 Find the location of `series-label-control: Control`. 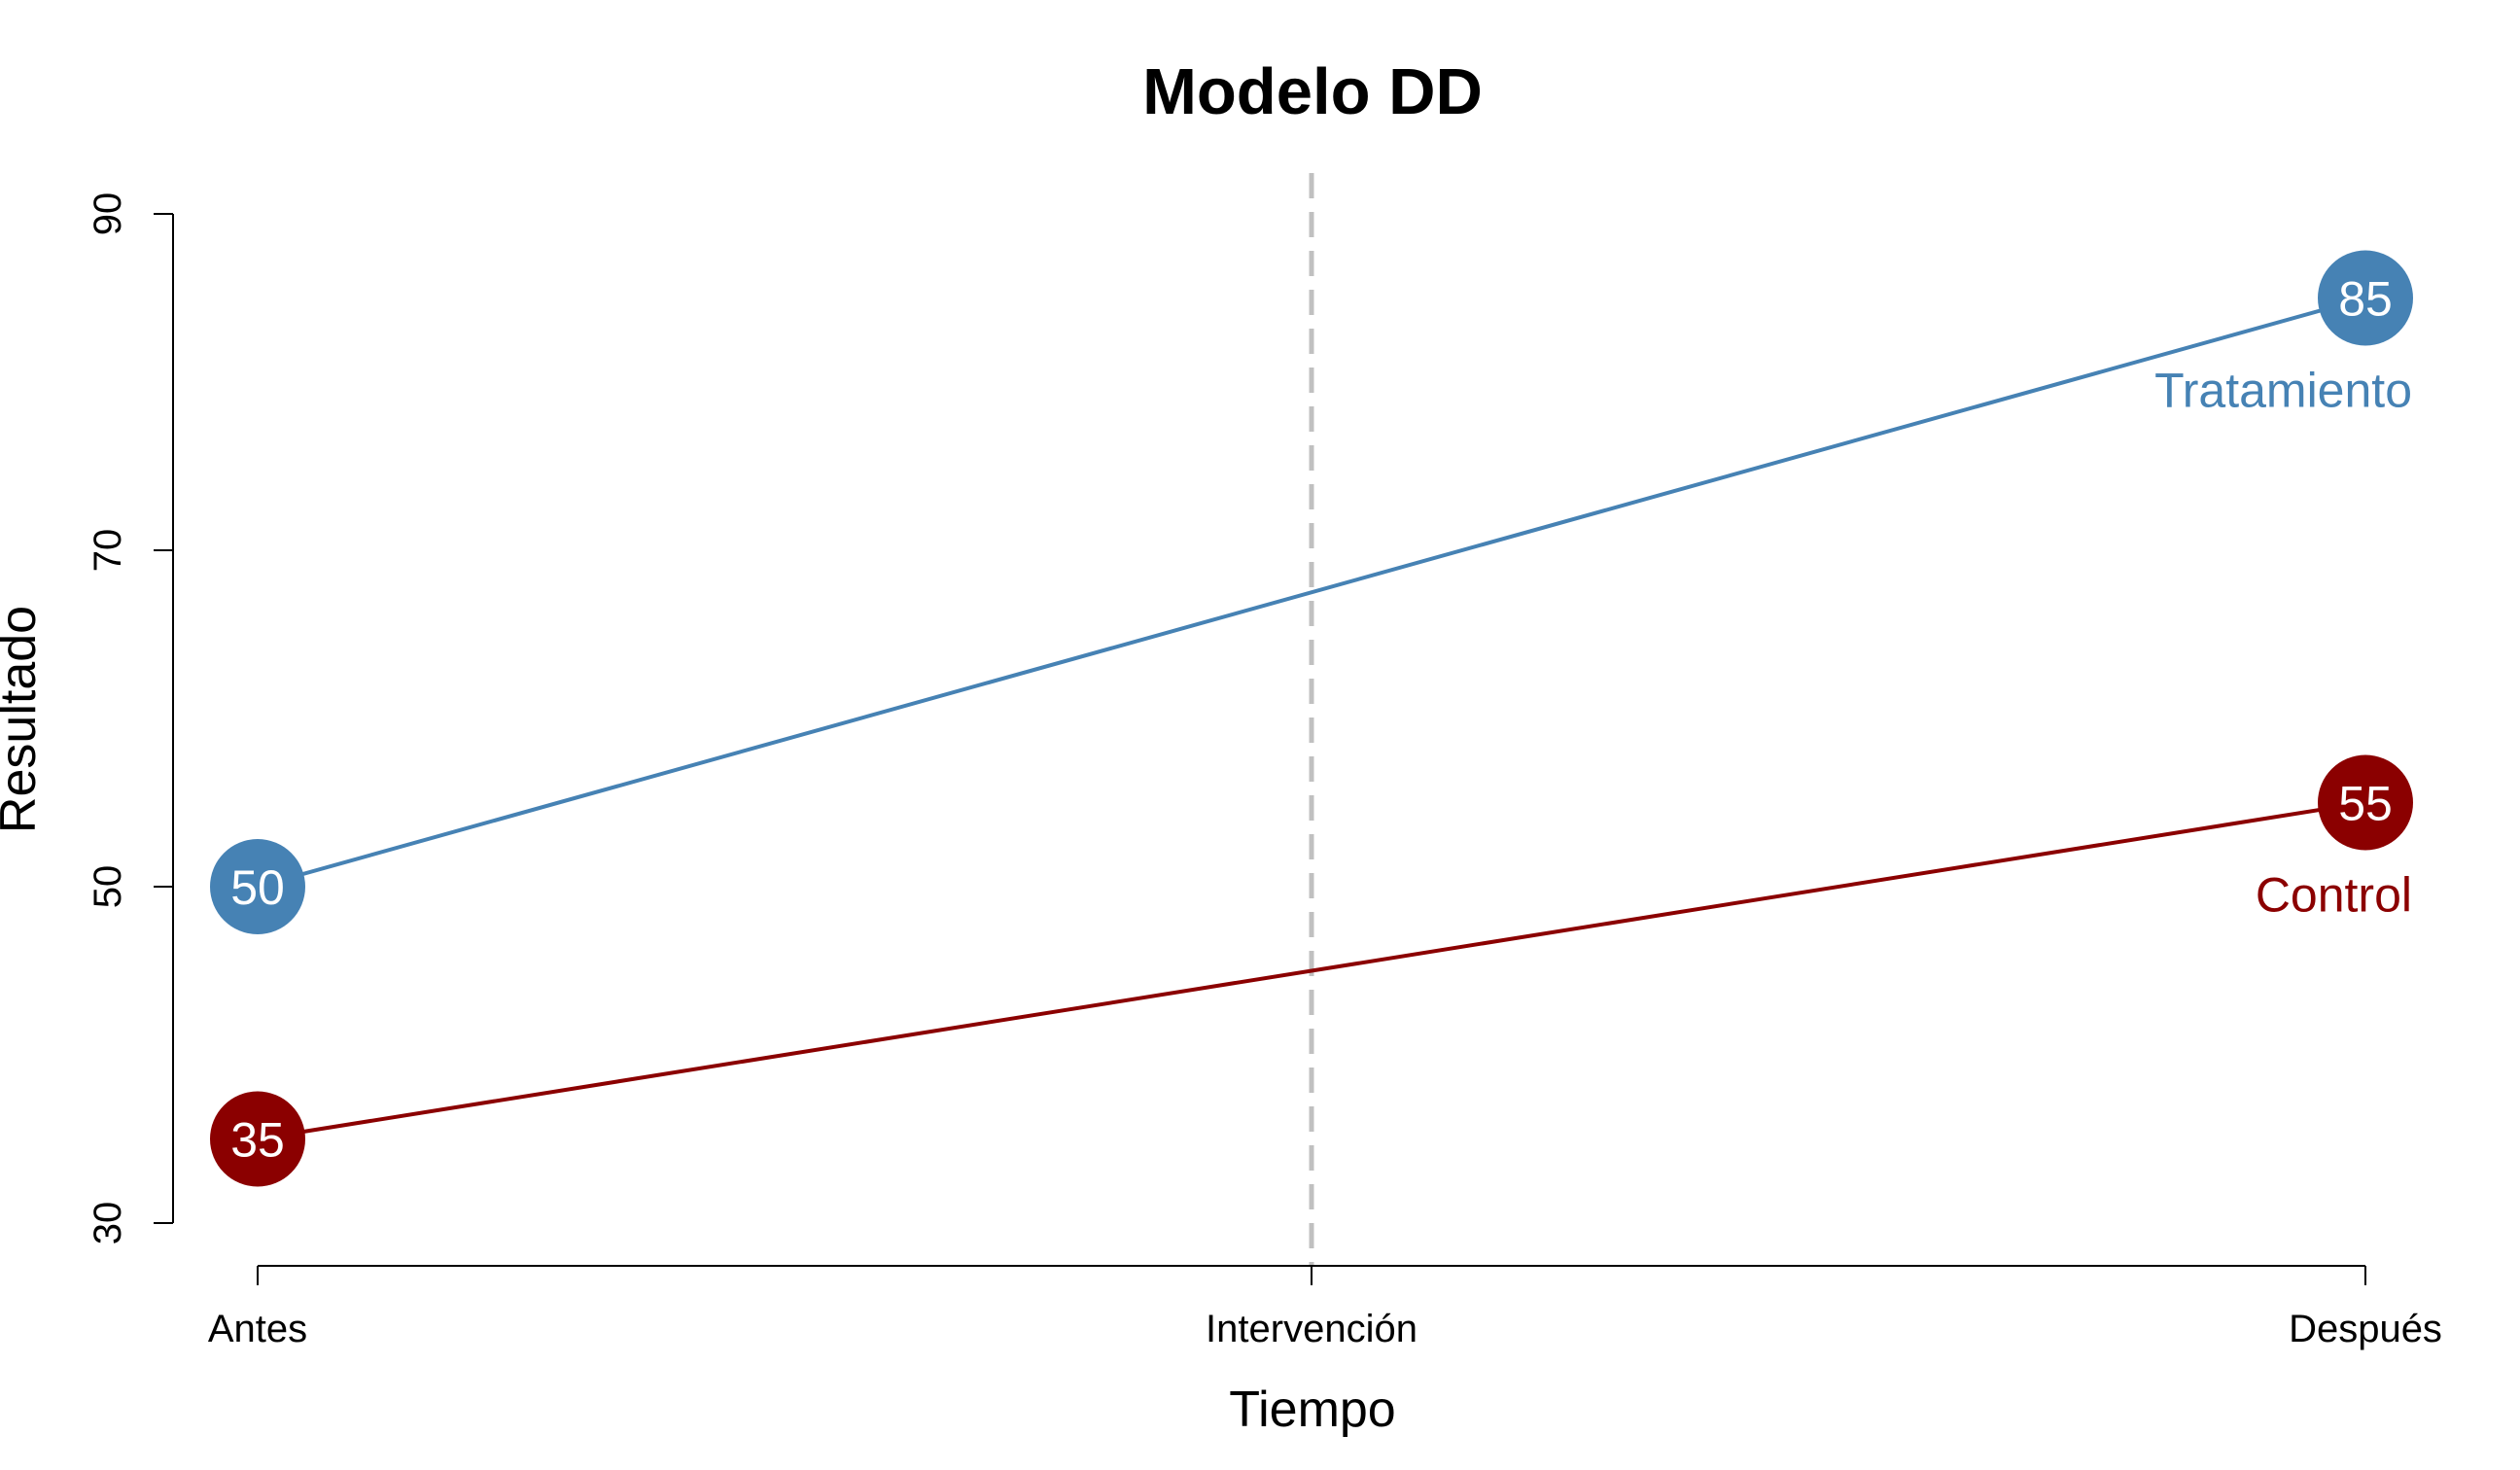

series-label-control: Control is located at coordinates (2334, 895).